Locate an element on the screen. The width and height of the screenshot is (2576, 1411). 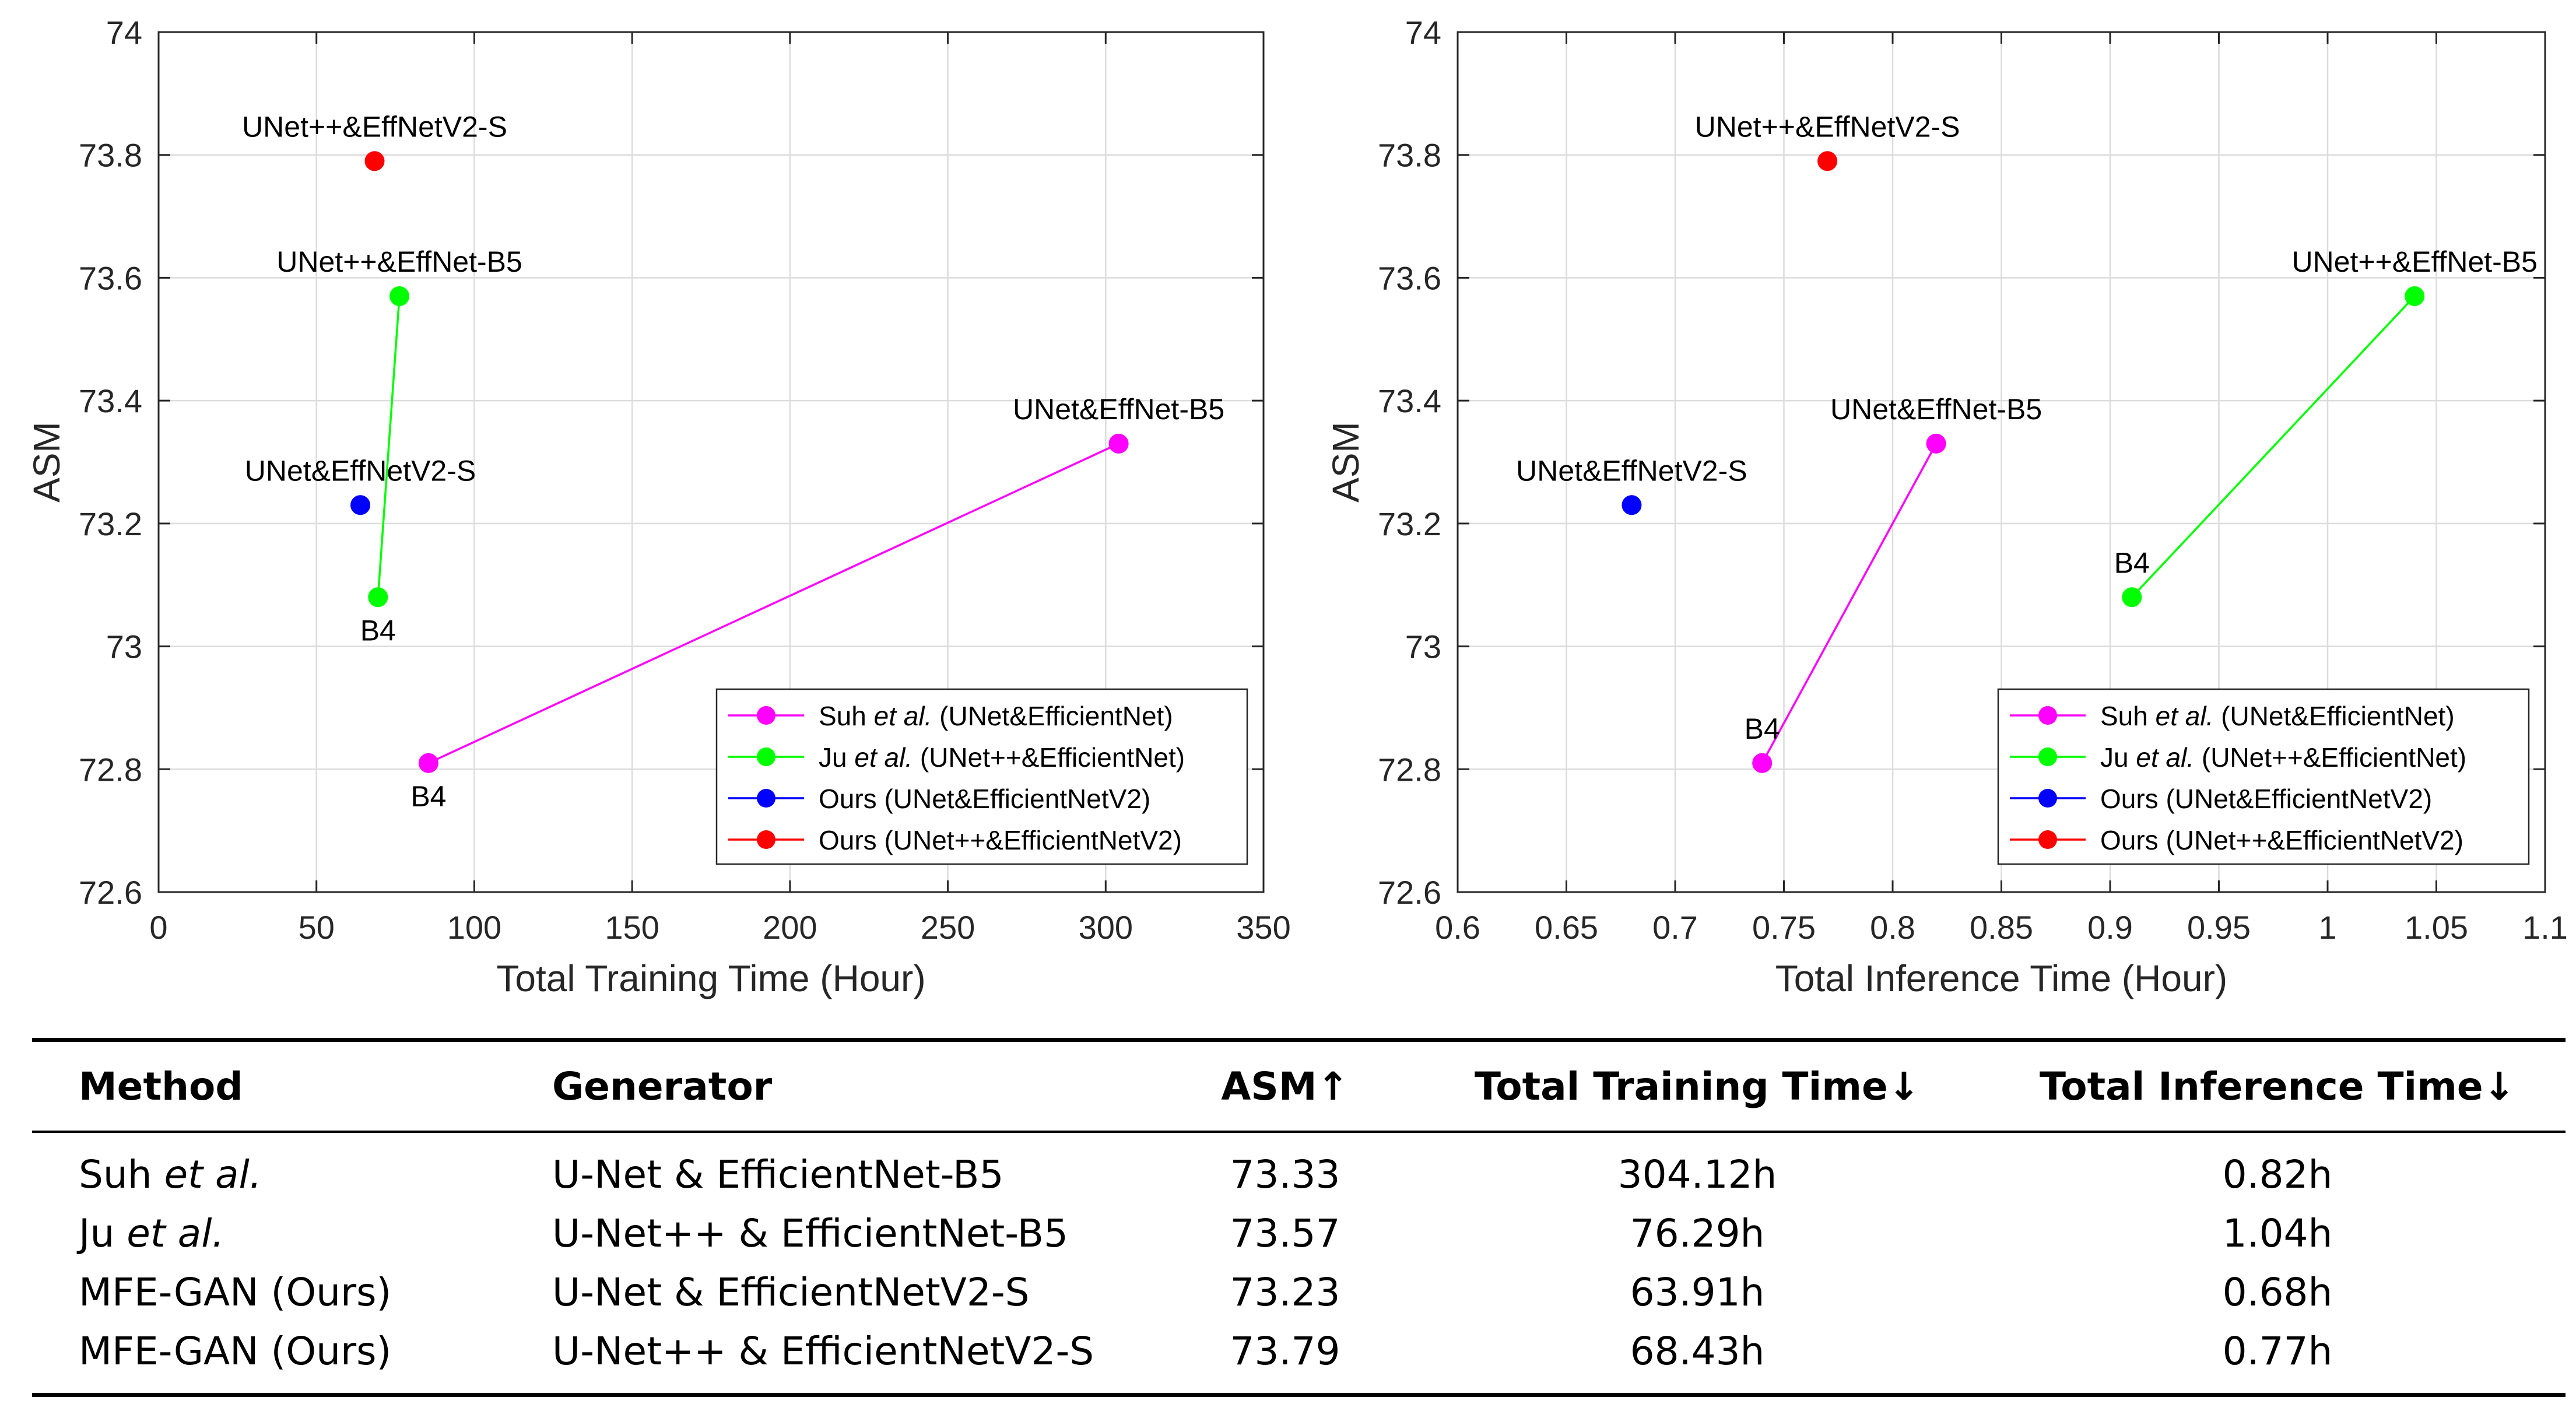
cell-generator: U-Net++ & EfficientNetV2-S is located at coordinates (823, 1351).